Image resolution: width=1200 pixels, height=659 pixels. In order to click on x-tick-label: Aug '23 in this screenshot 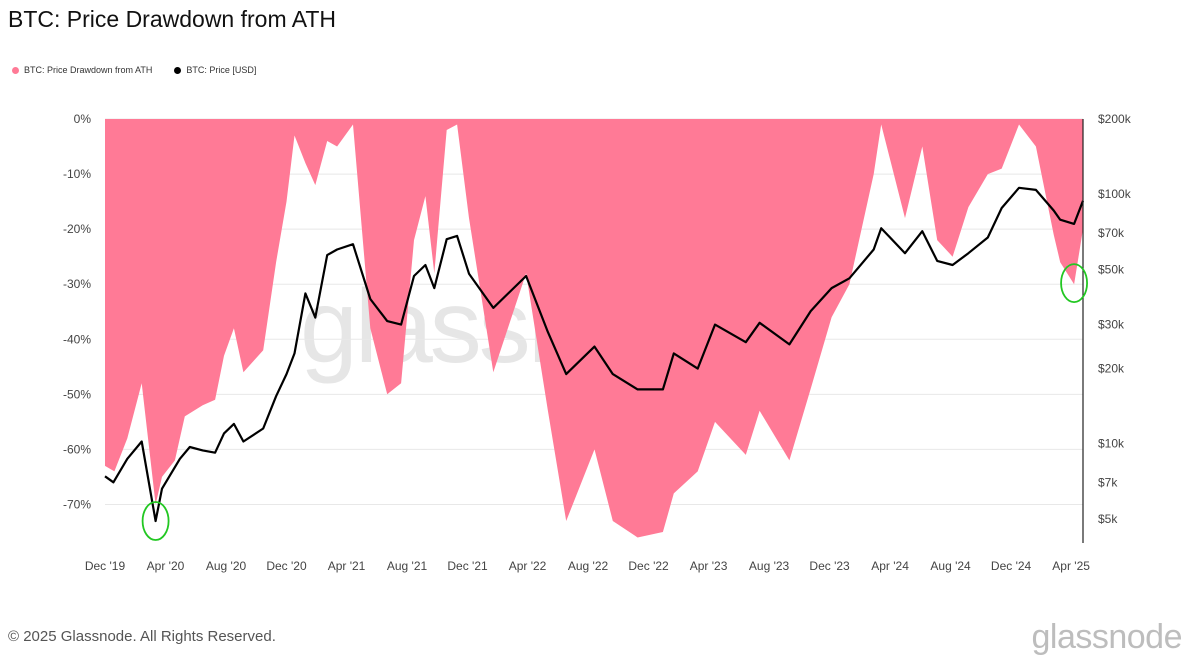, I will do `click(769, 566)`.